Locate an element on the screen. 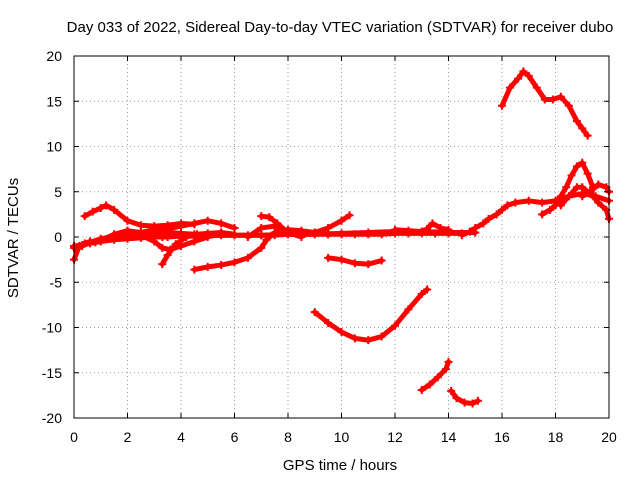 The width and height of the screenshot is (640, 480). series-arc-l is located at coordinates (355, 261).